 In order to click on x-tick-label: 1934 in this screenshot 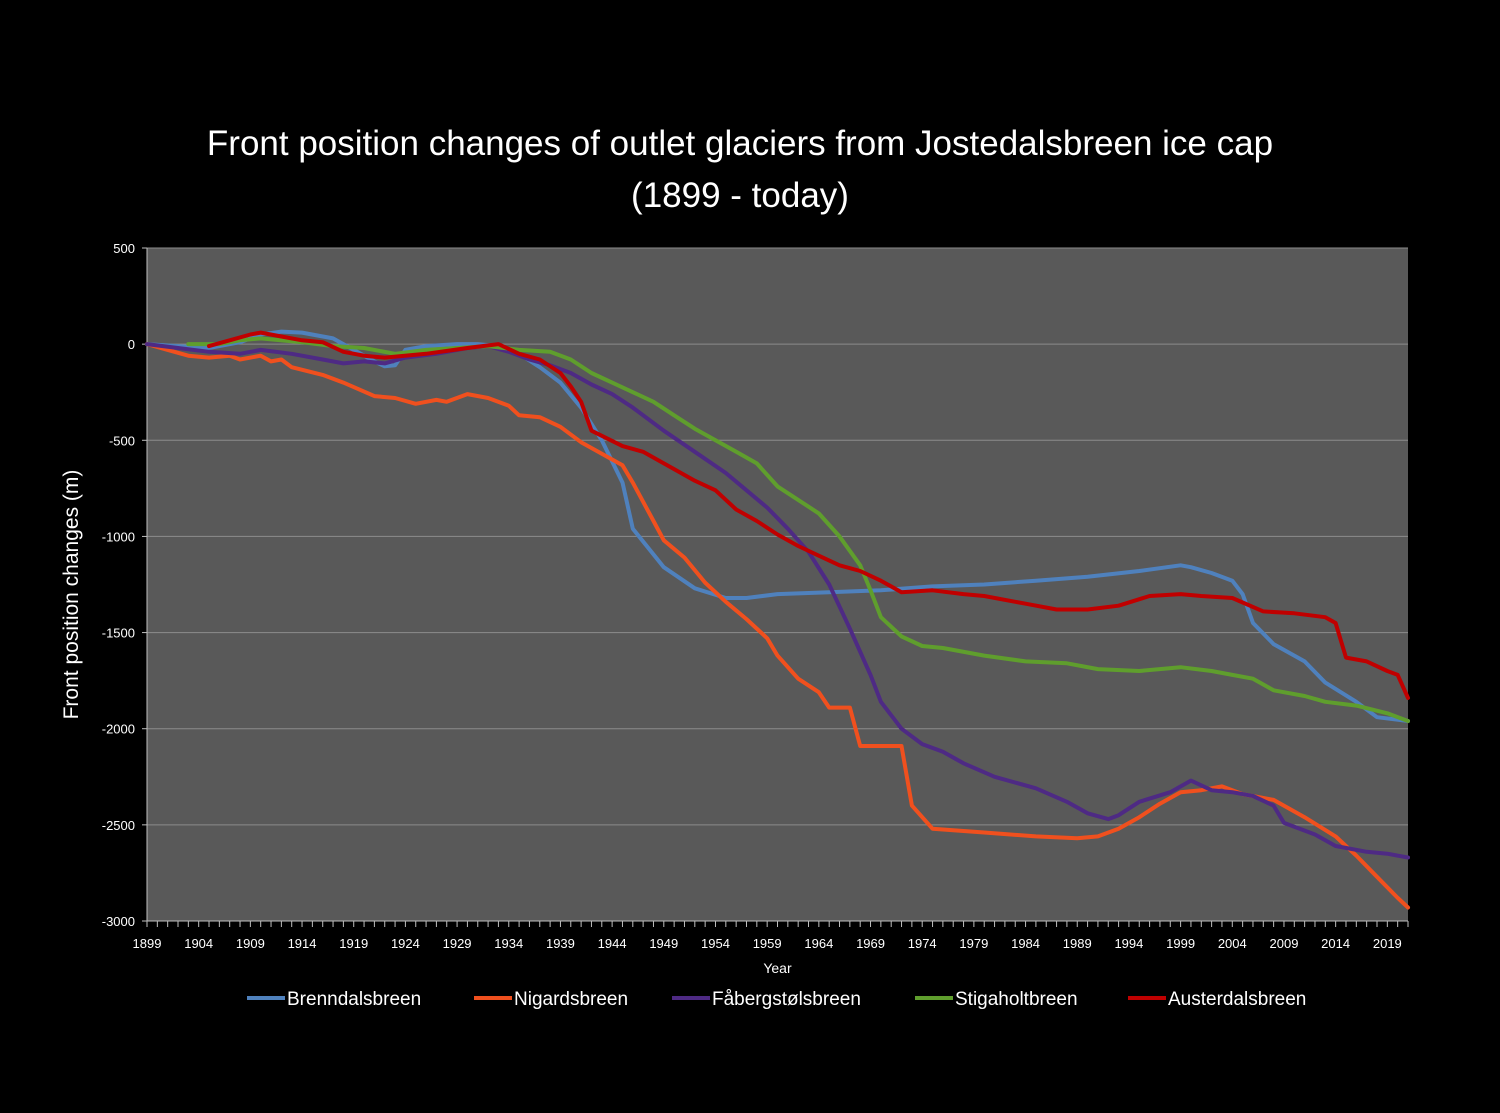, I will do `click(508, 943)`.